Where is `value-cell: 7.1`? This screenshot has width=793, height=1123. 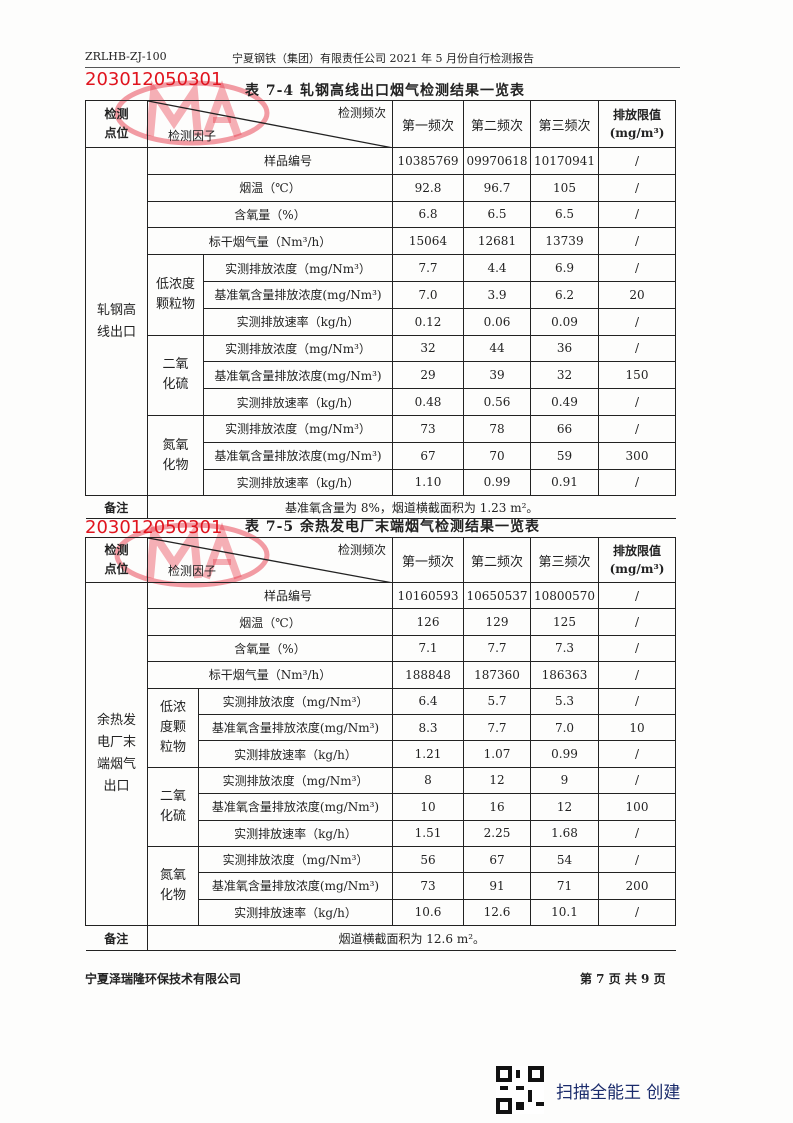 value-cell: 7.1 is located at coordinates (428, 648).